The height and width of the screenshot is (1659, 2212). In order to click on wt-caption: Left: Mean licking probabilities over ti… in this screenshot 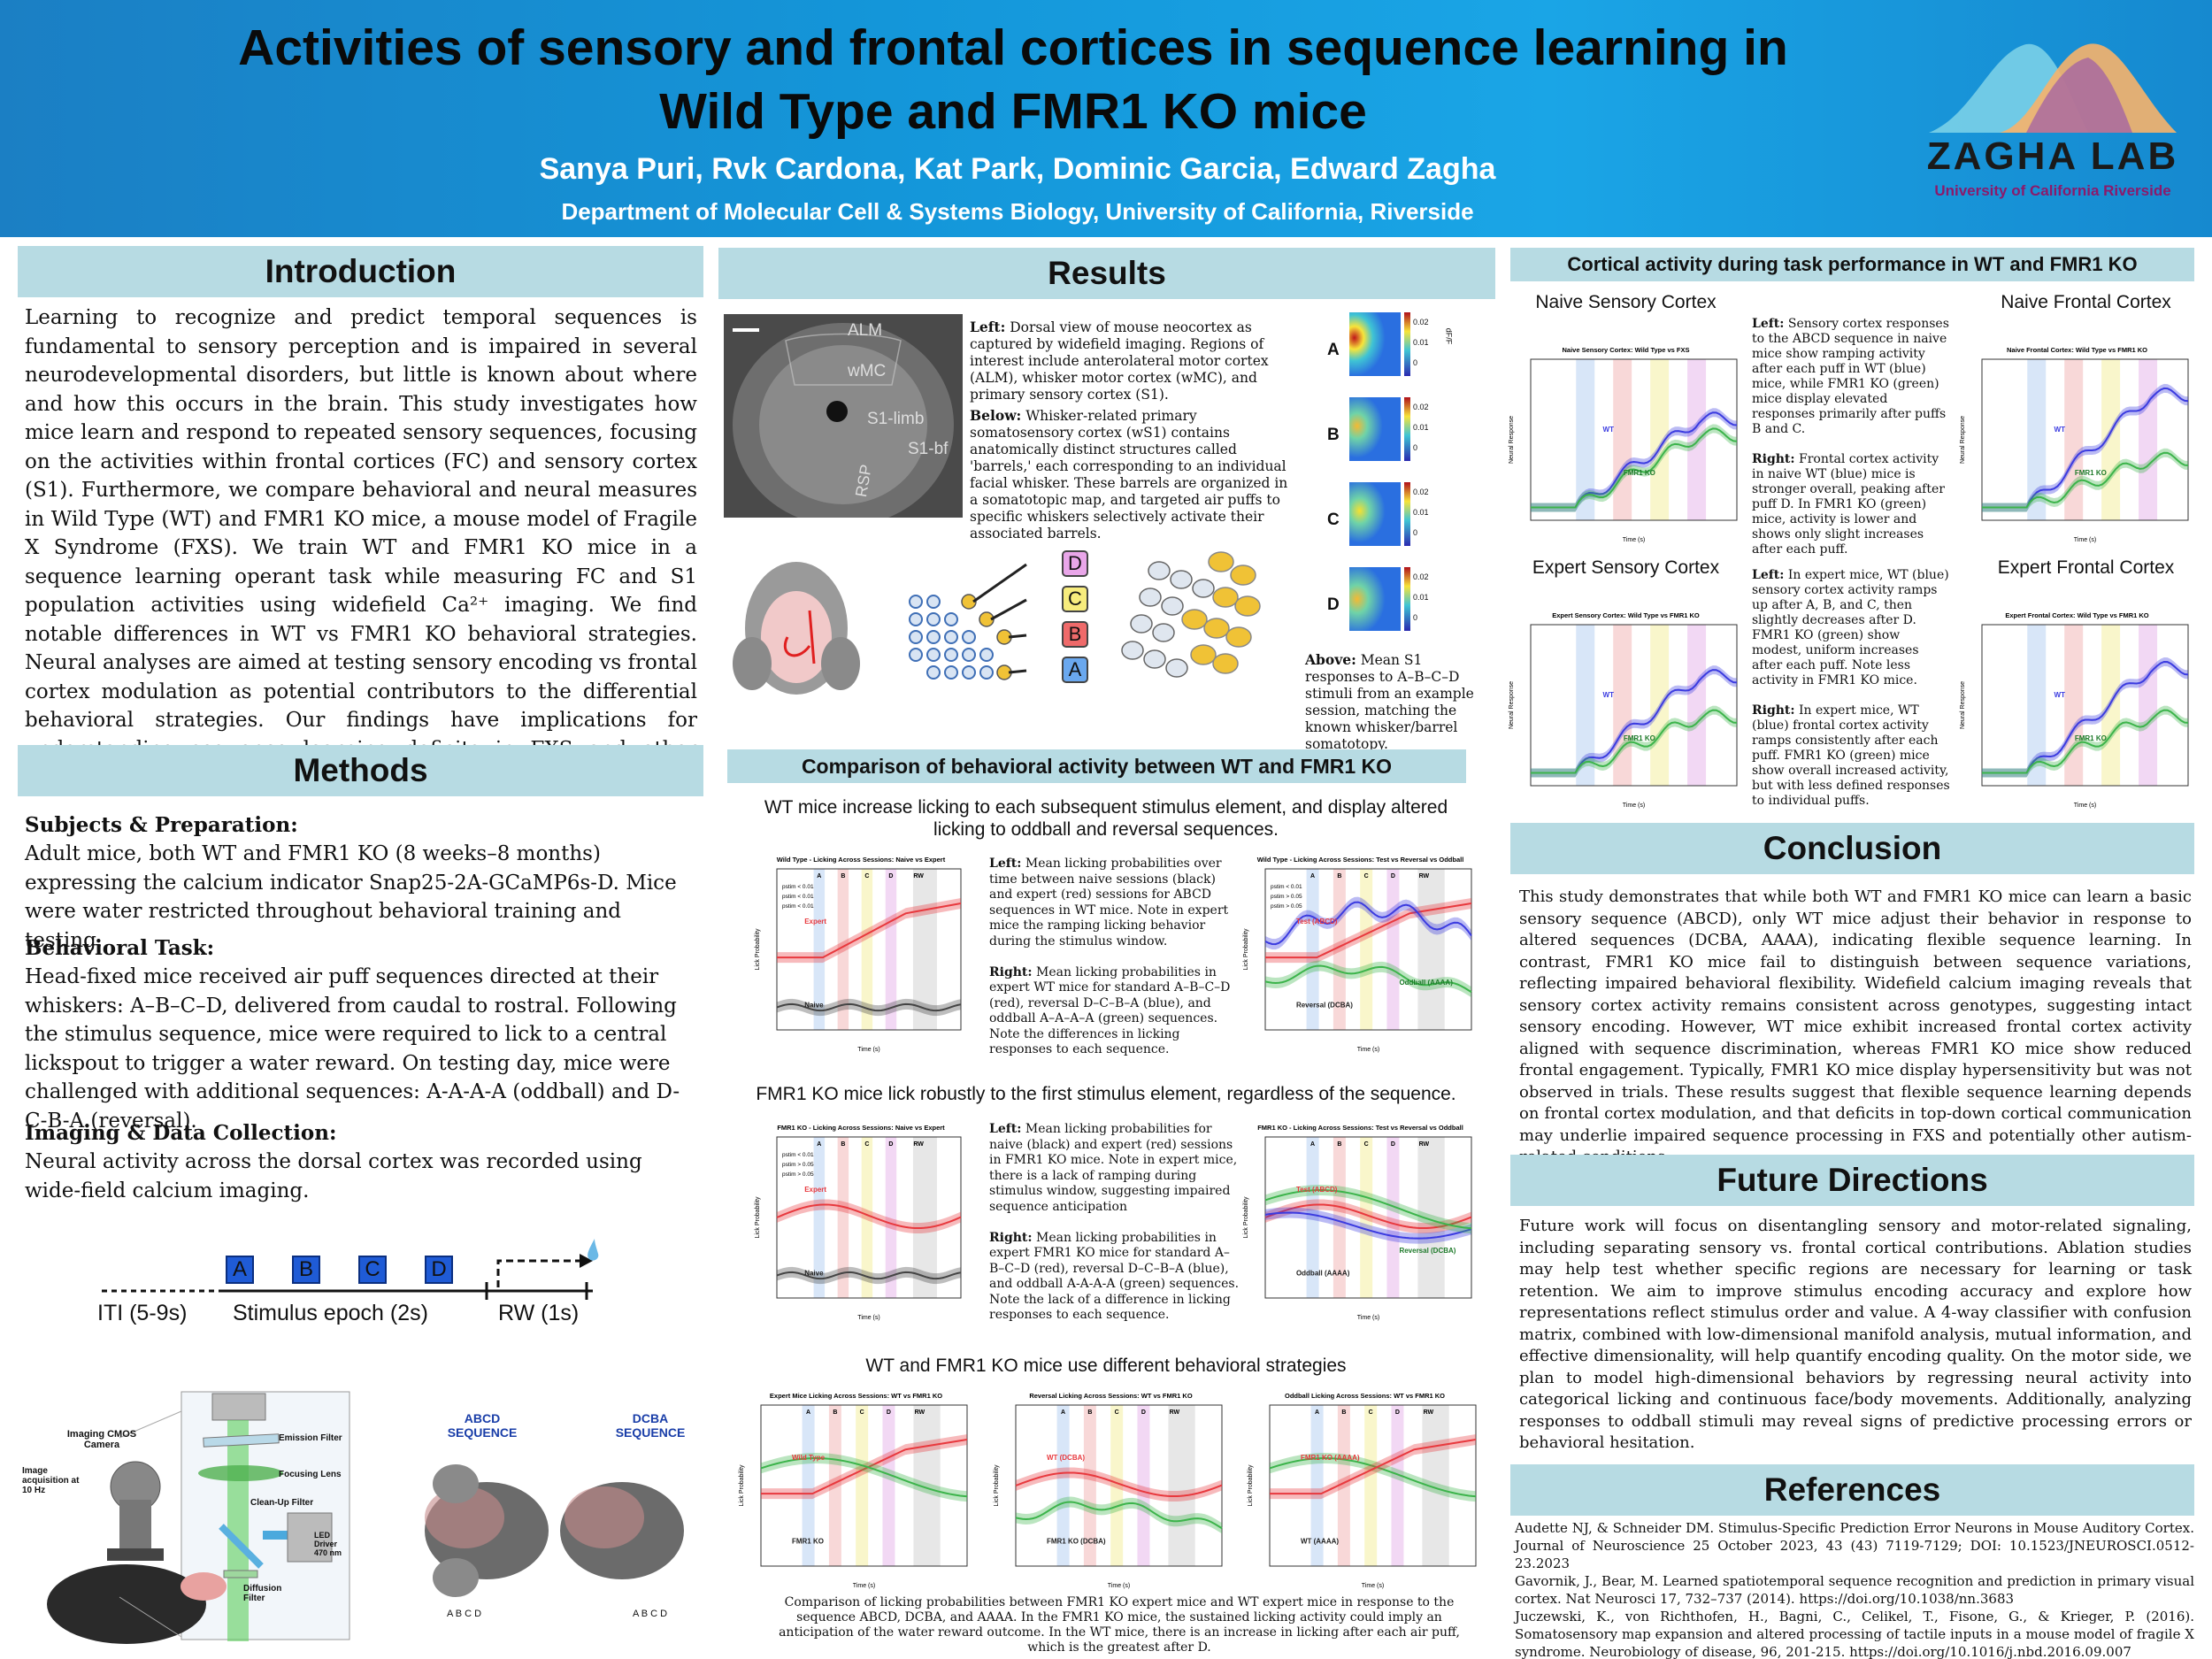, I will do `click(1115, 957)`.